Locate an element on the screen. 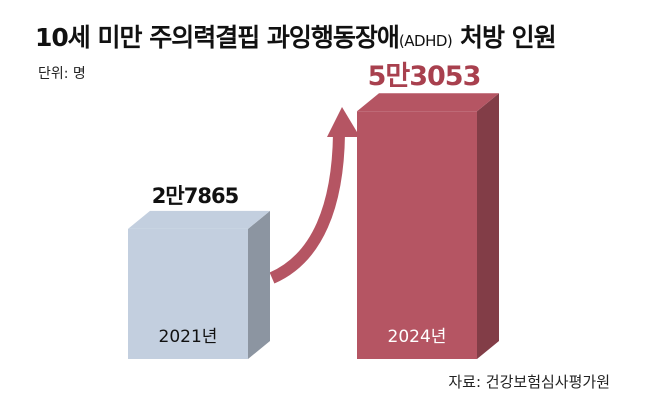  chart-title: 10세 미만 주의력결핍 과잉행동장애(ADHD) 처방 인원 is located at coordinates (296, 36).